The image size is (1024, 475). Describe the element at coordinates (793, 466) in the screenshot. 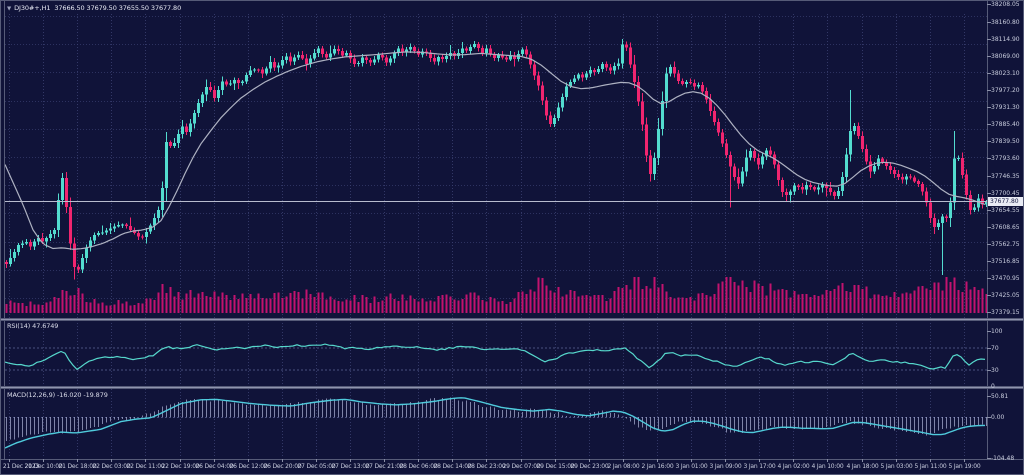

I see `time-axis-label: 4 Jan 02:00` at that location.